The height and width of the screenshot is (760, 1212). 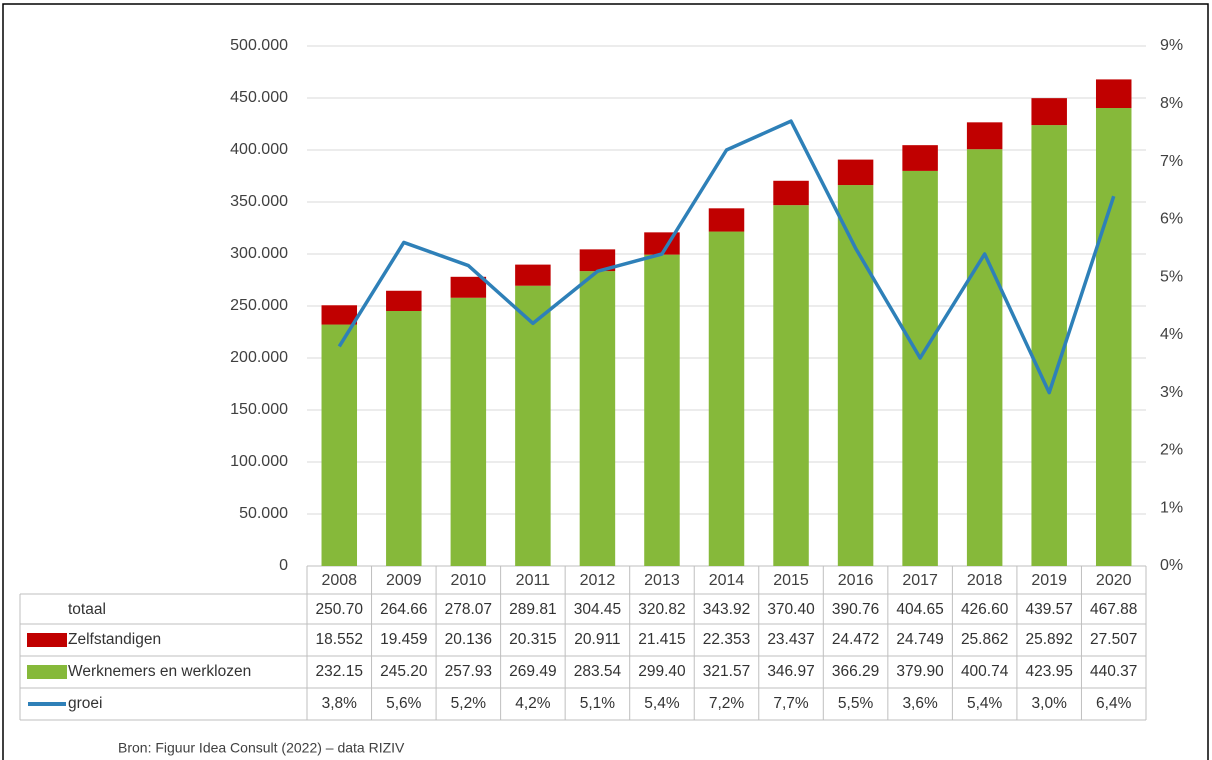 What do you see at coordinates (790, 639) in the screenshot?
I see `table-cell: 23.437` at bounding box center [790, 639].